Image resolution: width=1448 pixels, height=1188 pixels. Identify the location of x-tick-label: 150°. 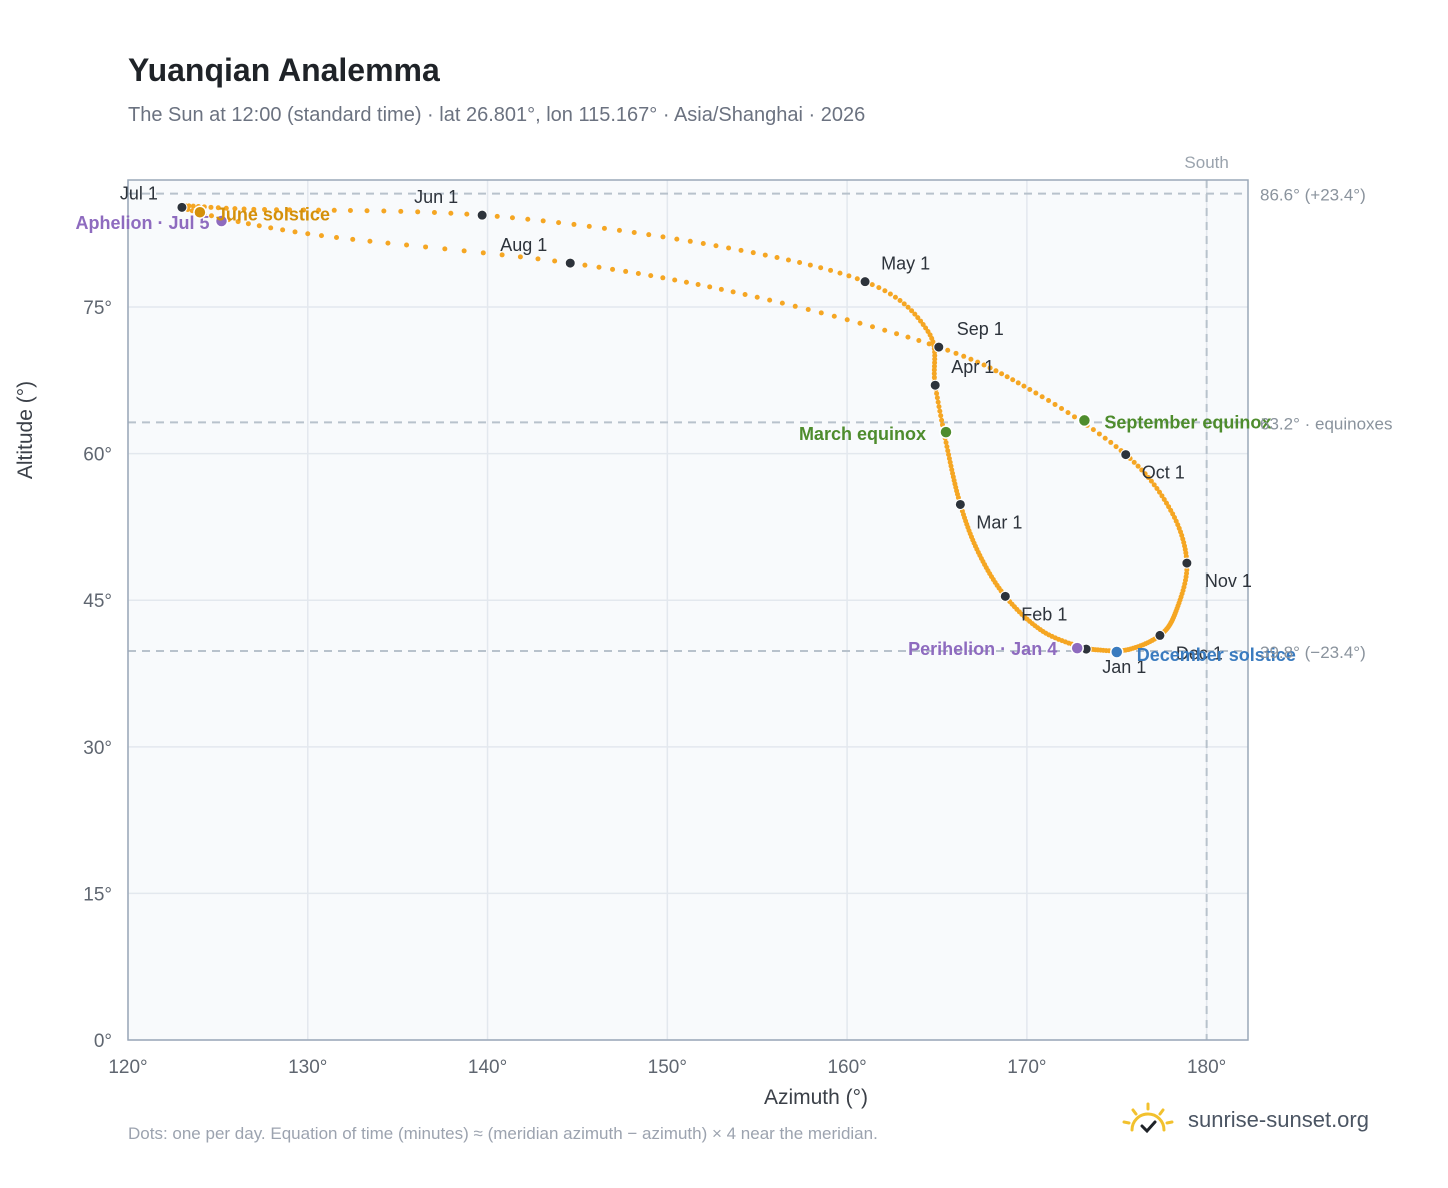
(667, 1067).